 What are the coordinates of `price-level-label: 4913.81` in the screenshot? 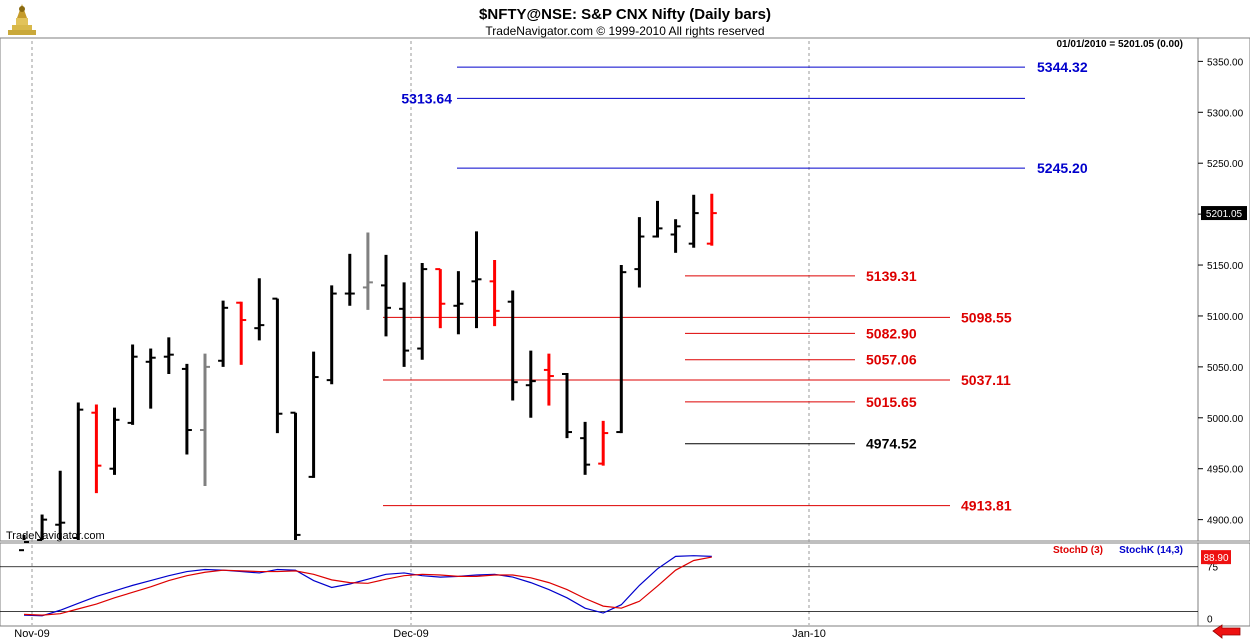 It's located at (986, 506).